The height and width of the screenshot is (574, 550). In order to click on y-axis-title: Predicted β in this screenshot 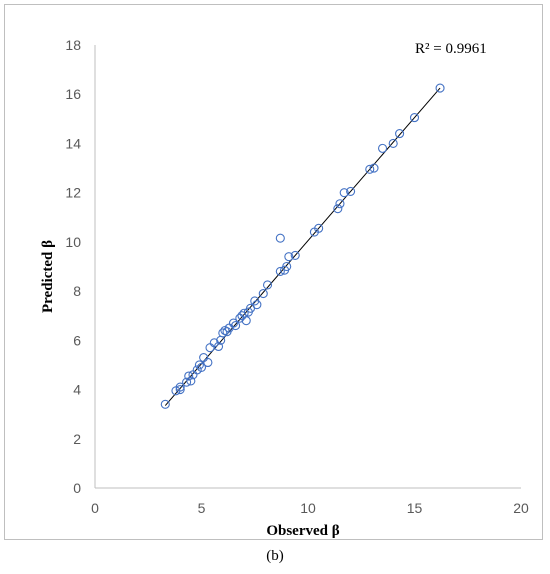, I will do `click(48, 276)`.